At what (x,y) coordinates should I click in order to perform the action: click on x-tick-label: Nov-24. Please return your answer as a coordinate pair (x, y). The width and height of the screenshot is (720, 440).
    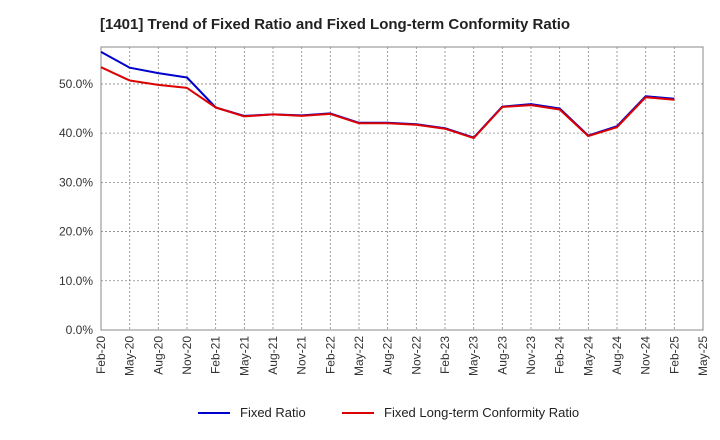
    Looking at the image, I should click on (646, 355).